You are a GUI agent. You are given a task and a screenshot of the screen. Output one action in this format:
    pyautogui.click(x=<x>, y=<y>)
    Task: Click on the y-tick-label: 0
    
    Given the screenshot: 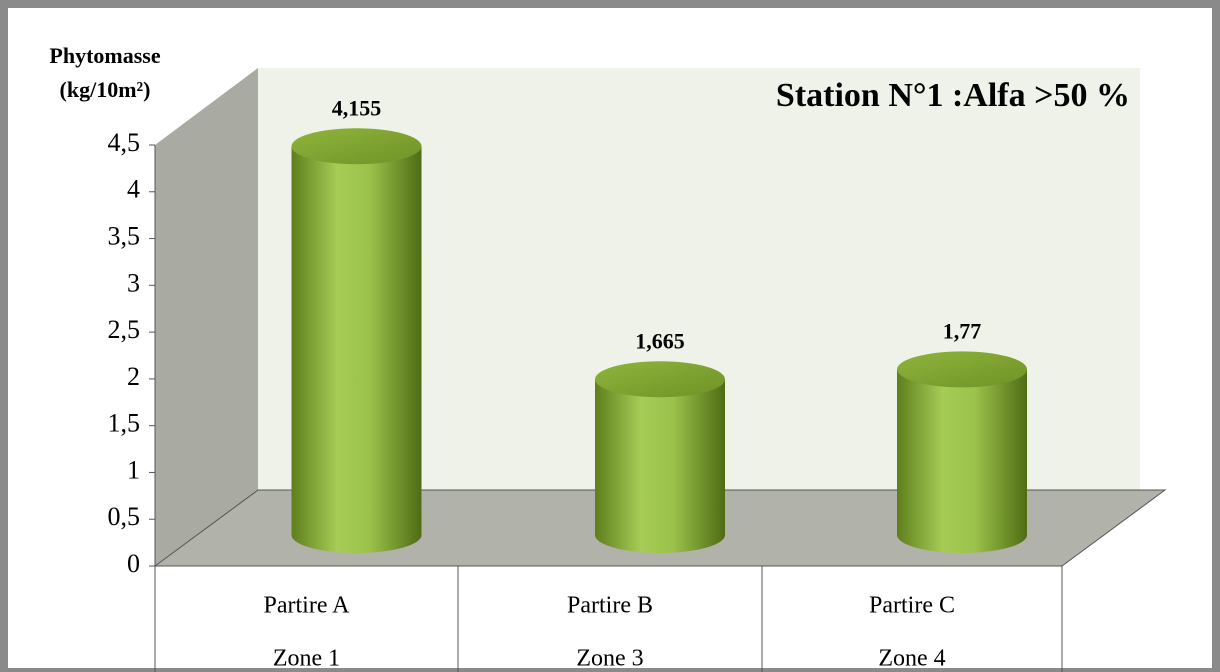 What is the action you would take?
    pyautogui.click(x=133, y=563)
    